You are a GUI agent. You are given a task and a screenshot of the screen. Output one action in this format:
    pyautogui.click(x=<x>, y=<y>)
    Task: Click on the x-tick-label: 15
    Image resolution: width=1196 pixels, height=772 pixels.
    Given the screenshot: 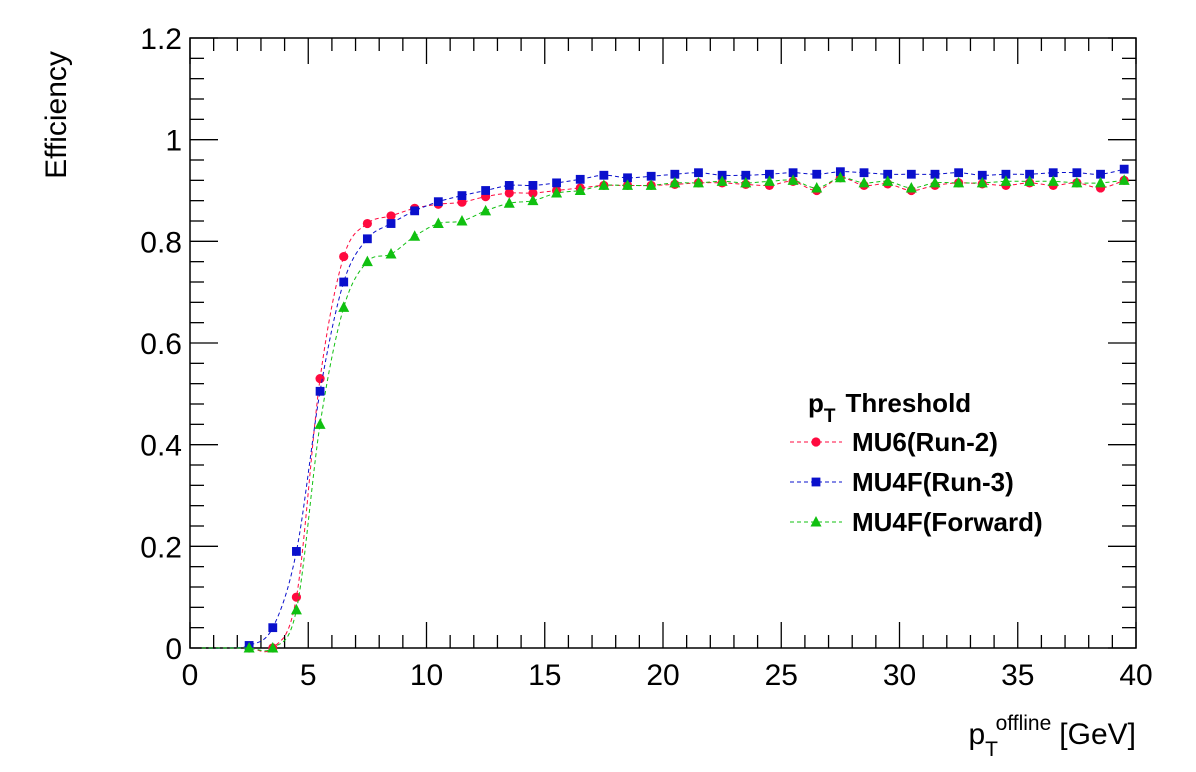 What is the action you would take?
    pyautogui.click(x=544, y=675)
    